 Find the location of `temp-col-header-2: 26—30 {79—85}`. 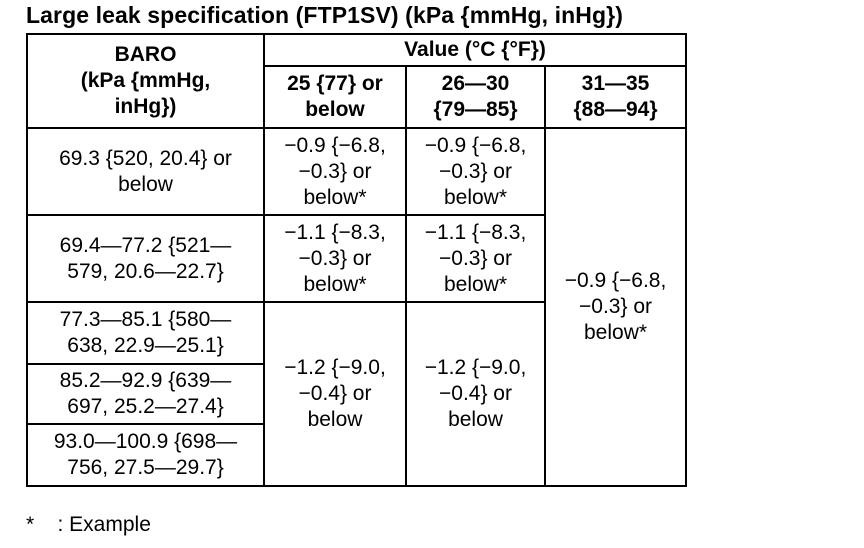

temp-col-header-2: 26—30 {79—85} is located at coordinates (475, 97).